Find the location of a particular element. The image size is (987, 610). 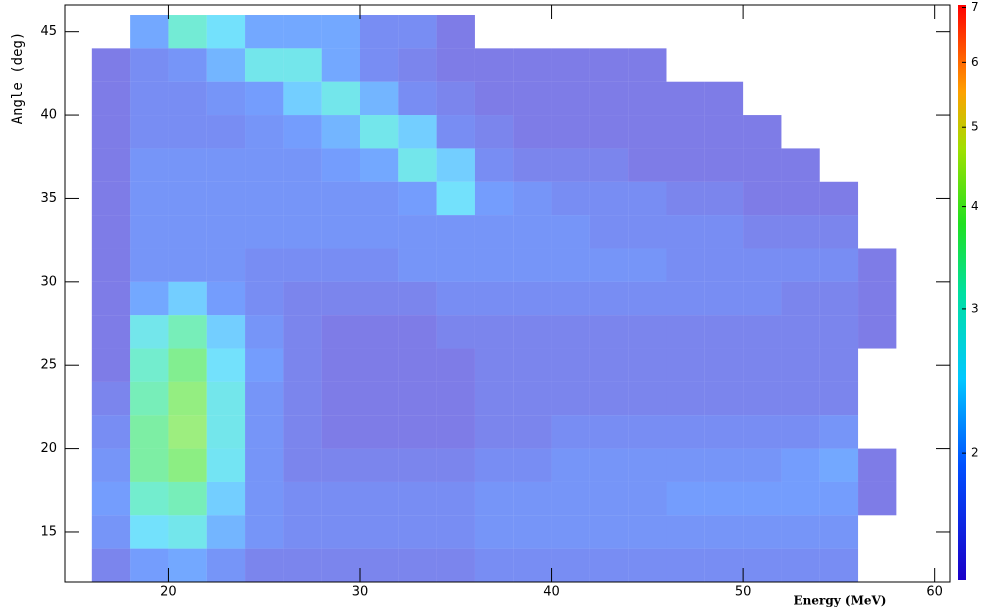

color-bar is located at coordinates (962, 292).